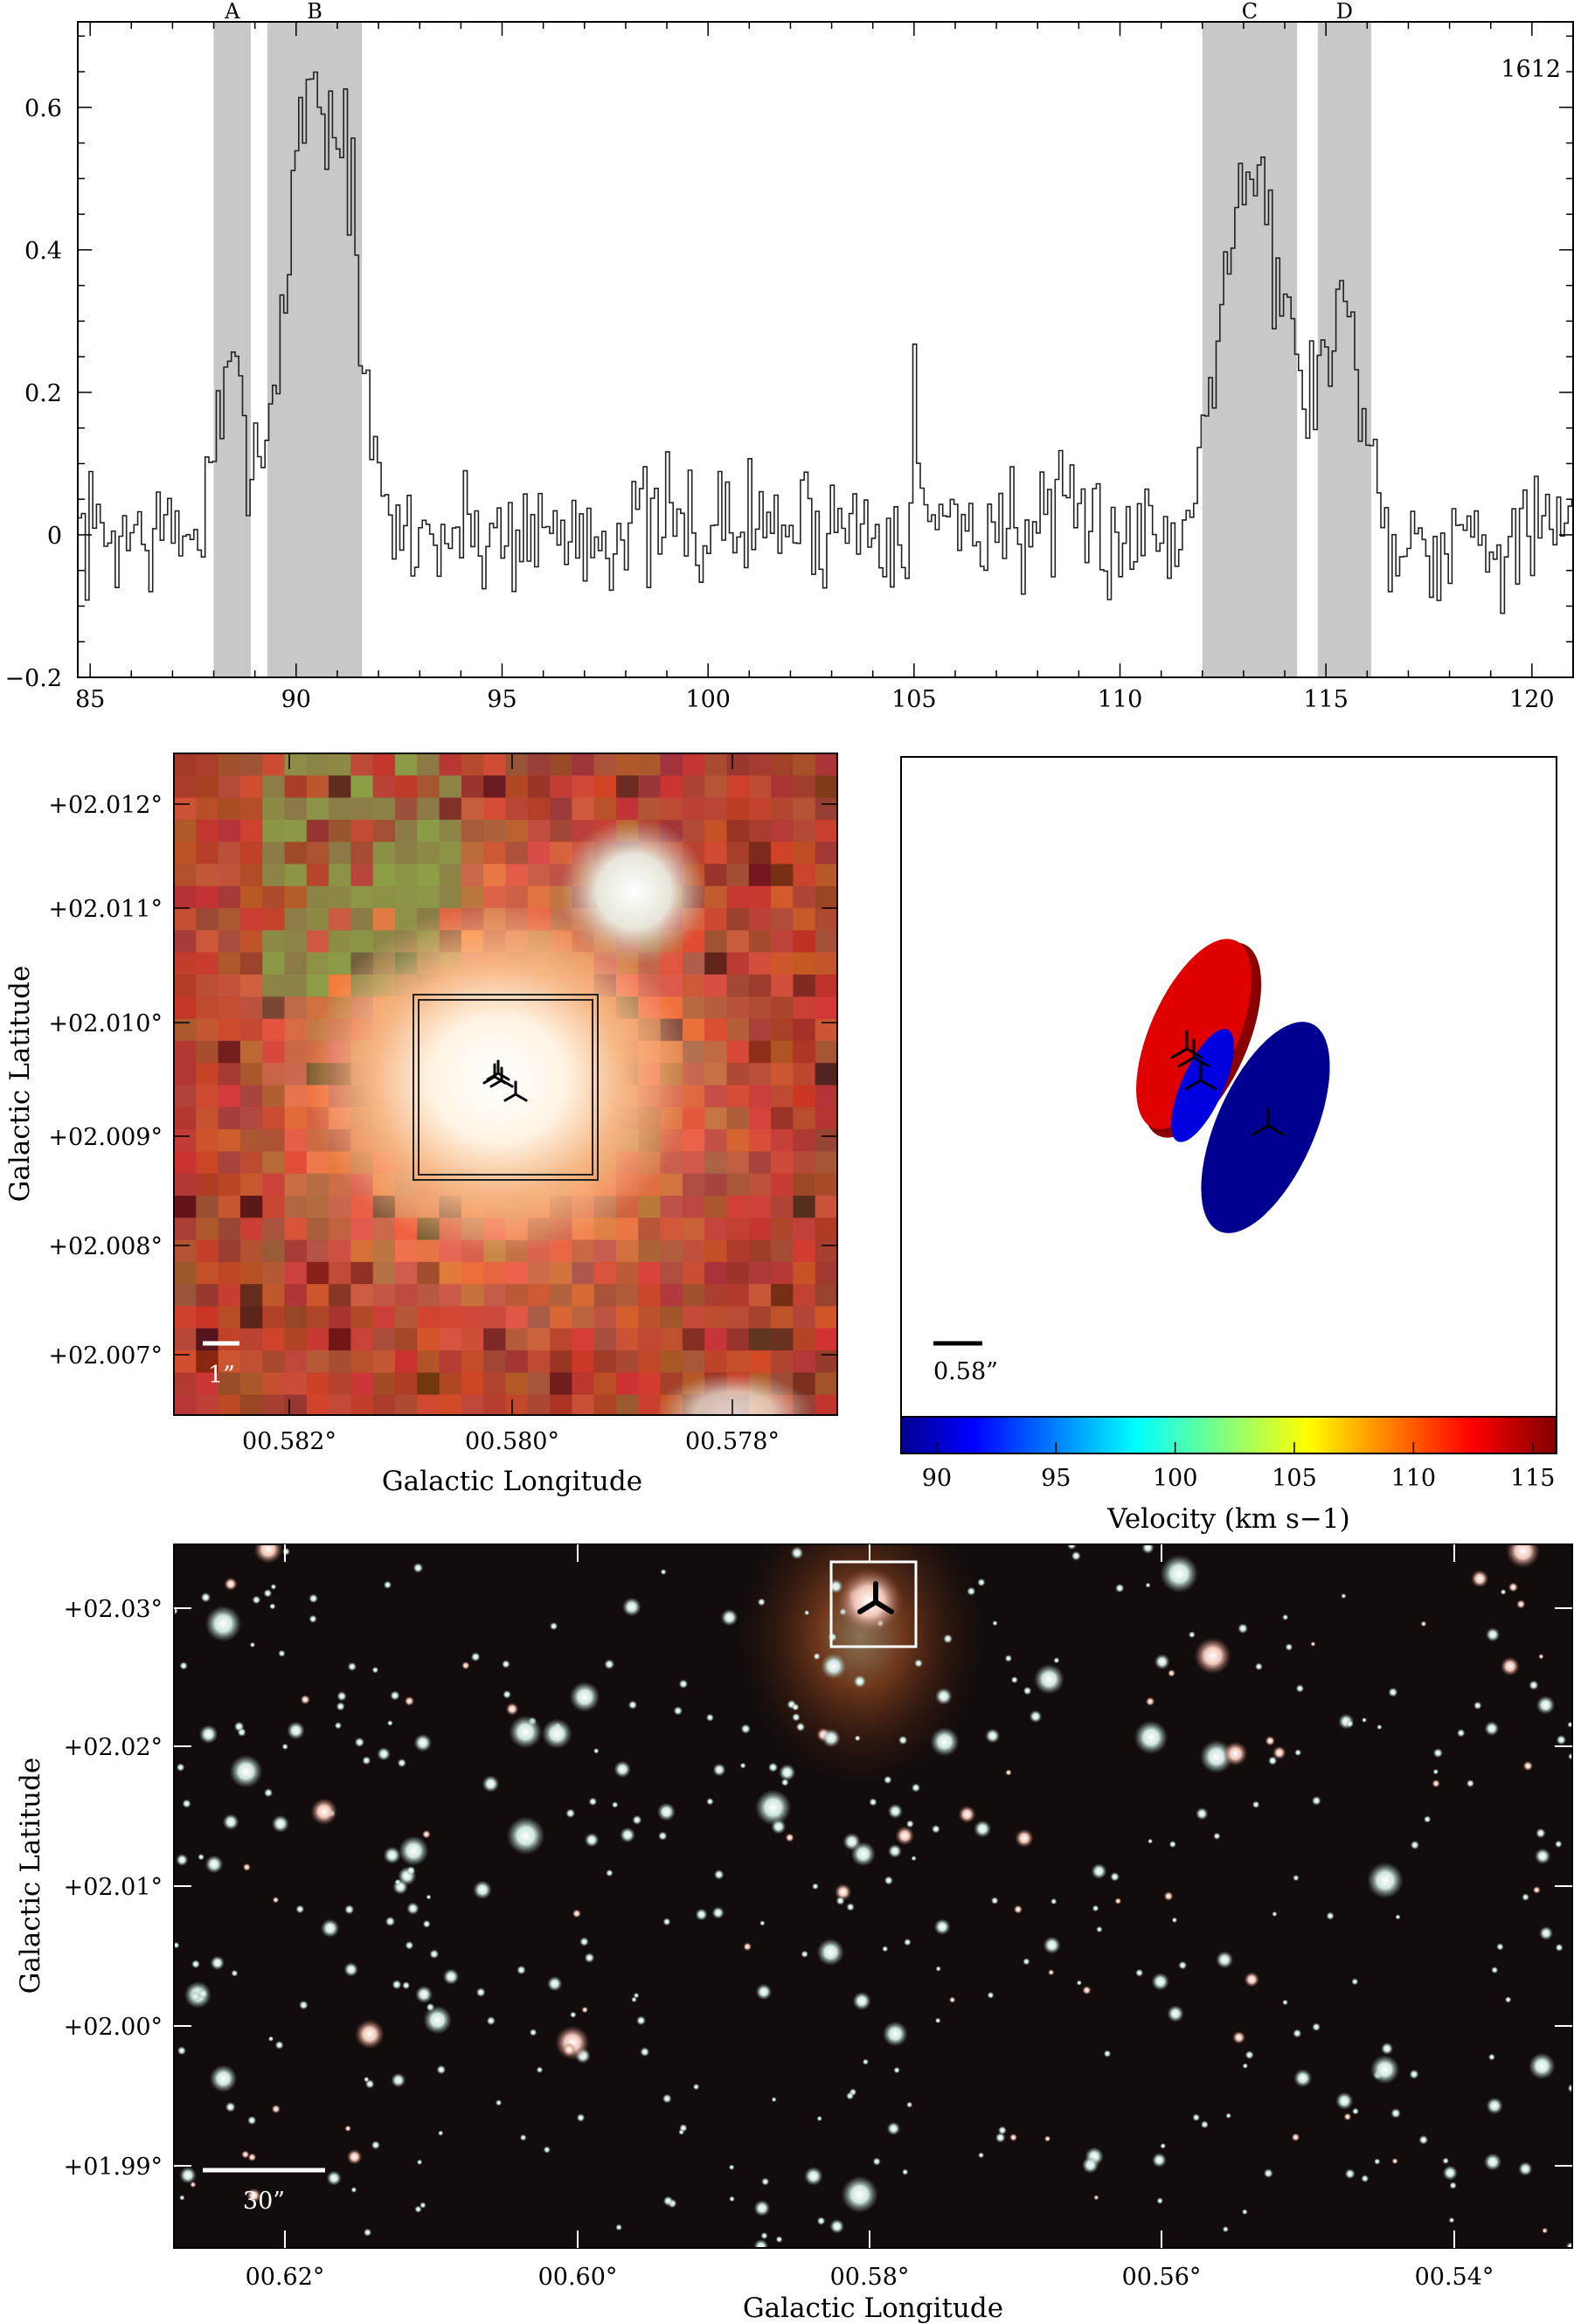  What do you see at coordinates (33, 678) in the screenshot?
I see `spectrum-y-tick-label: −0.2` at bounding box center [33, 678].